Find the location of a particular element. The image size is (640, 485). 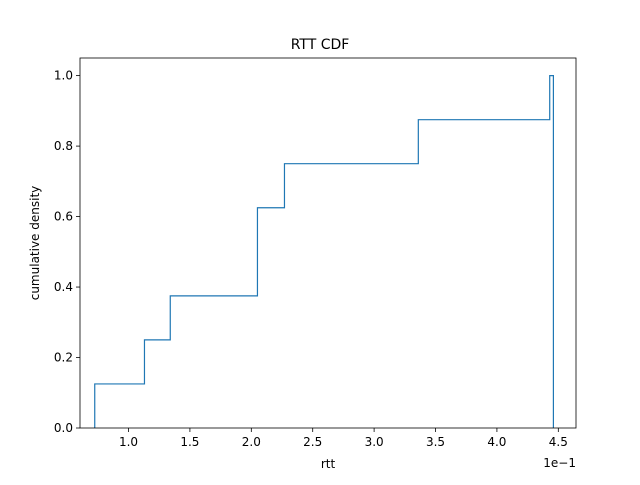

x-tick-label: 3.0 is located at coordinates (374, 442).